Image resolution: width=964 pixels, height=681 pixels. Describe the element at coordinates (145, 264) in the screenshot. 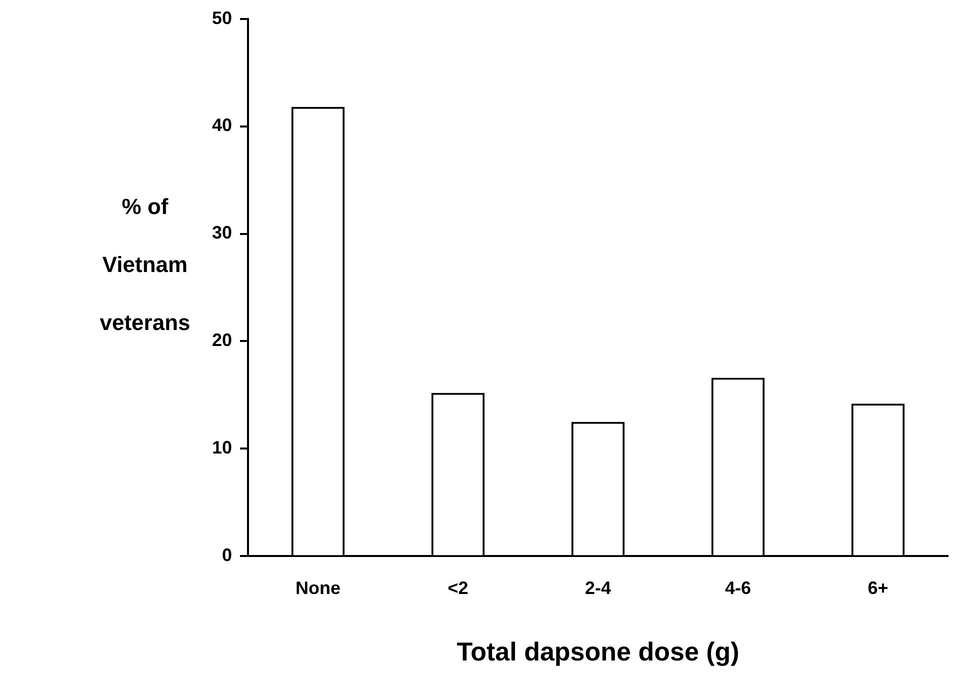

I see `text: % of Vietnam veterans` at that location.